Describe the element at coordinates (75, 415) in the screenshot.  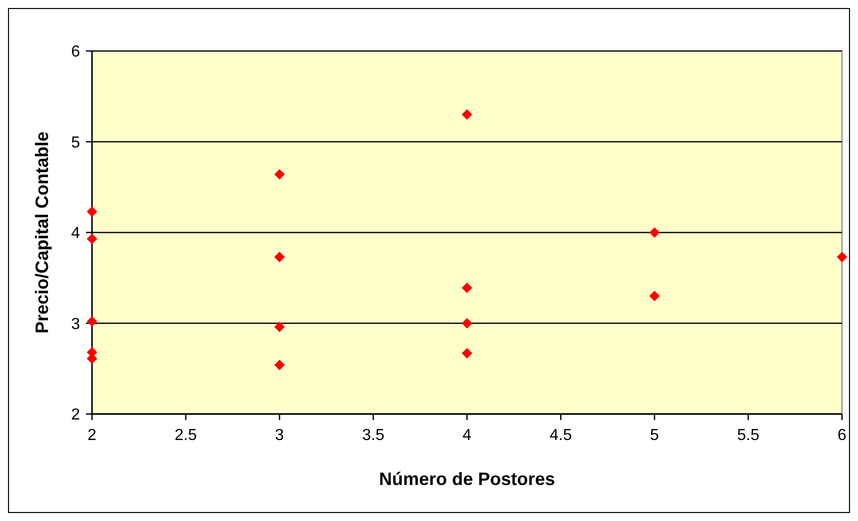
I see `y-tick-label: 2` at that location.